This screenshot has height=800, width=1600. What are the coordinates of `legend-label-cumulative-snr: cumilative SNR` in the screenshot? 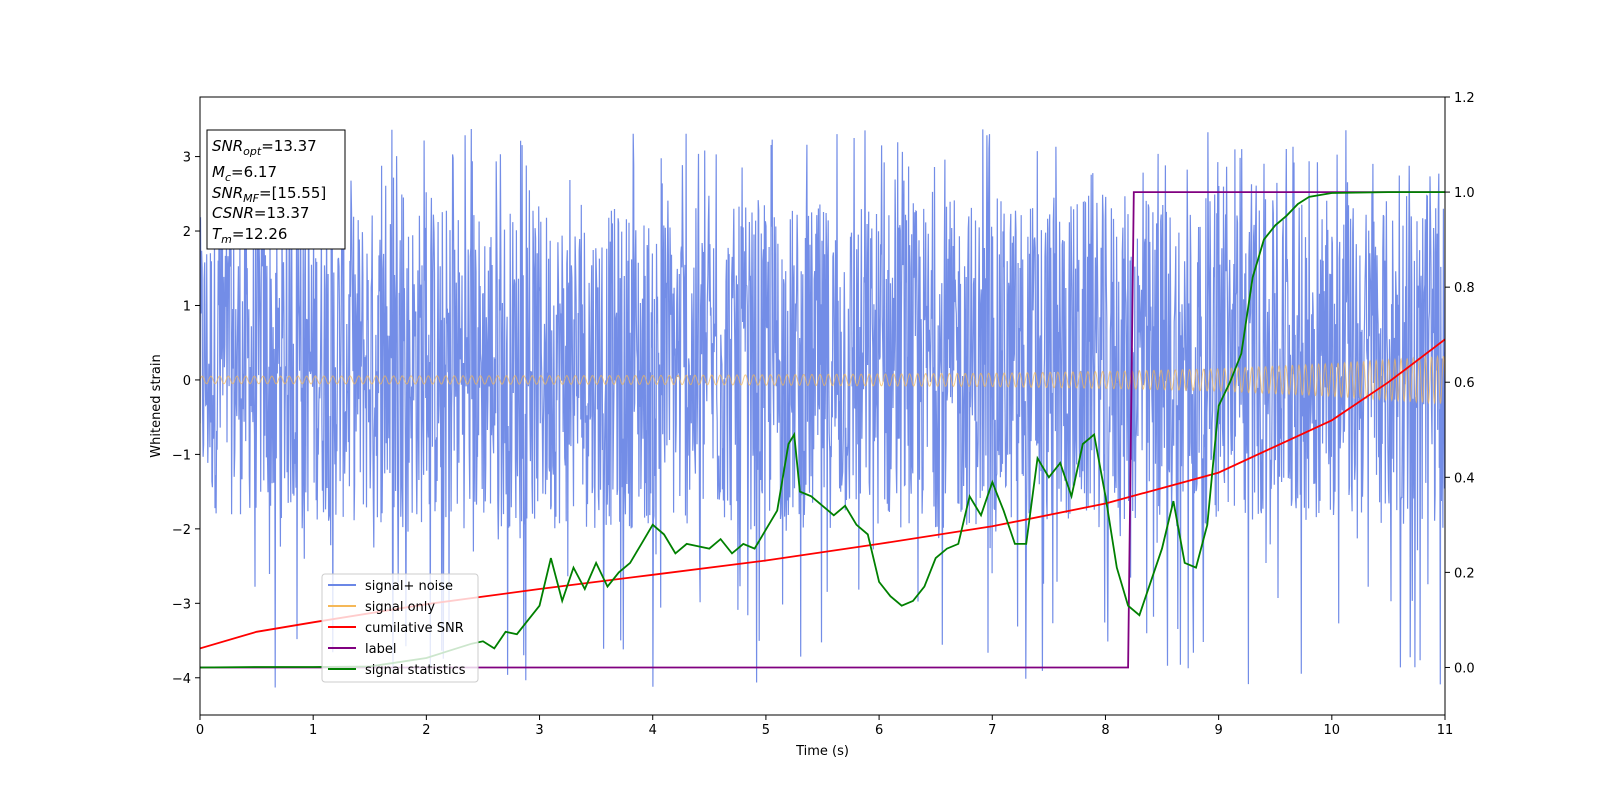 It's located at (414, 628).